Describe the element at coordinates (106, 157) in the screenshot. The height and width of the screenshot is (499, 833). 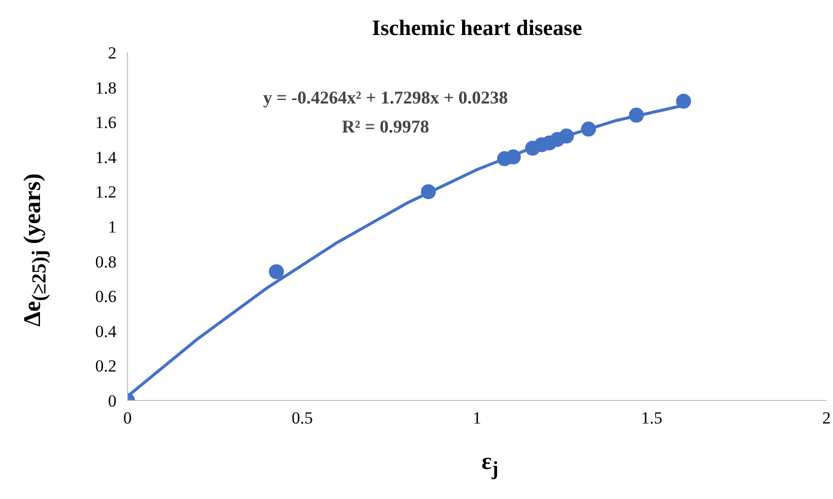
I see `y-tick-label: 1.4` at that location.